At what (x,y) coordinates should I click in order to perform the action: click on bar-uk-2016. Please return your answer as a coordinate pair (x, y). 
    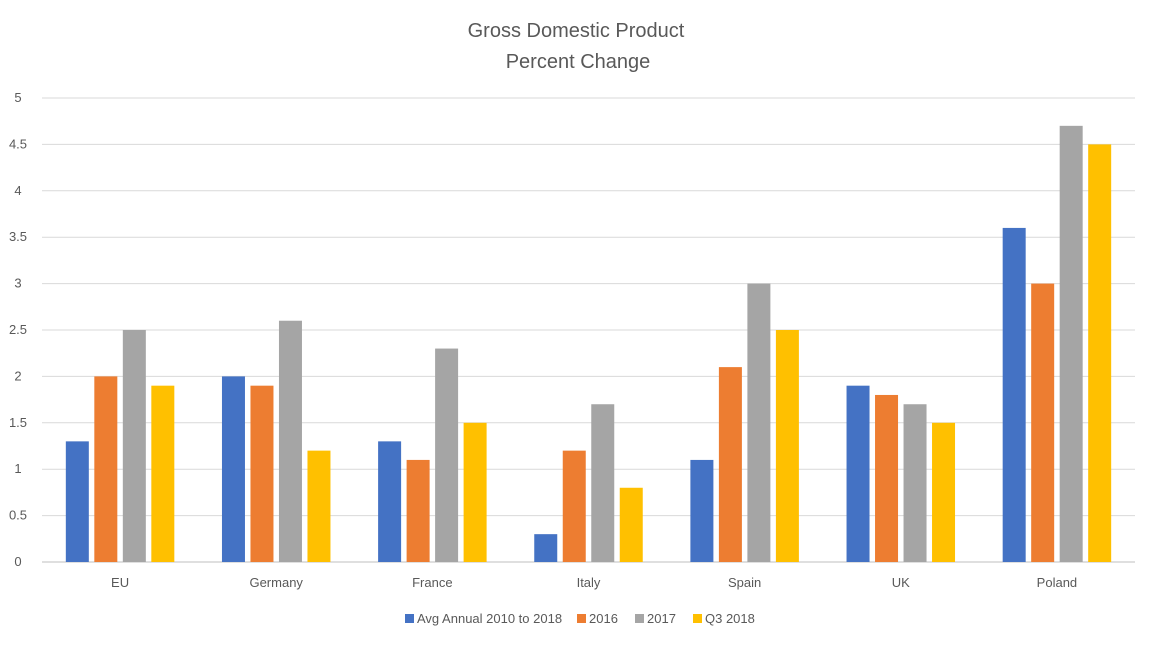
    Looking at the image, I should click on (887, 478).